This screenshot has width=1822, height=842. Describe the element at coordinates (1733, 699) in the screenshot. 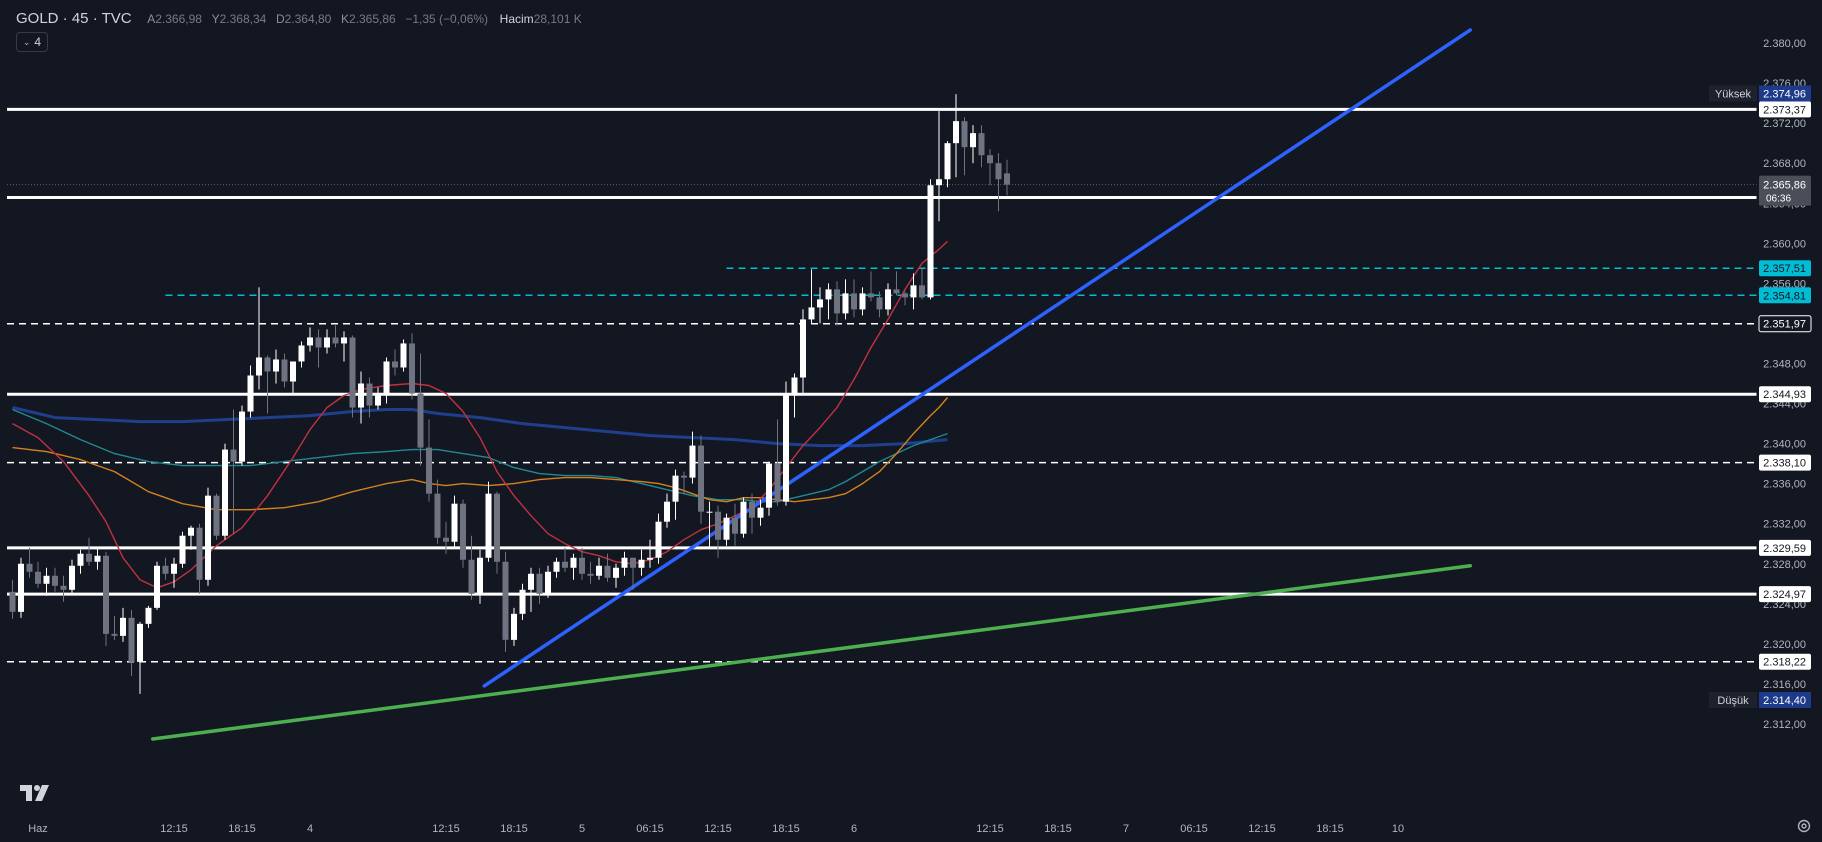

I see `low-marker-tag-bg` at that location.